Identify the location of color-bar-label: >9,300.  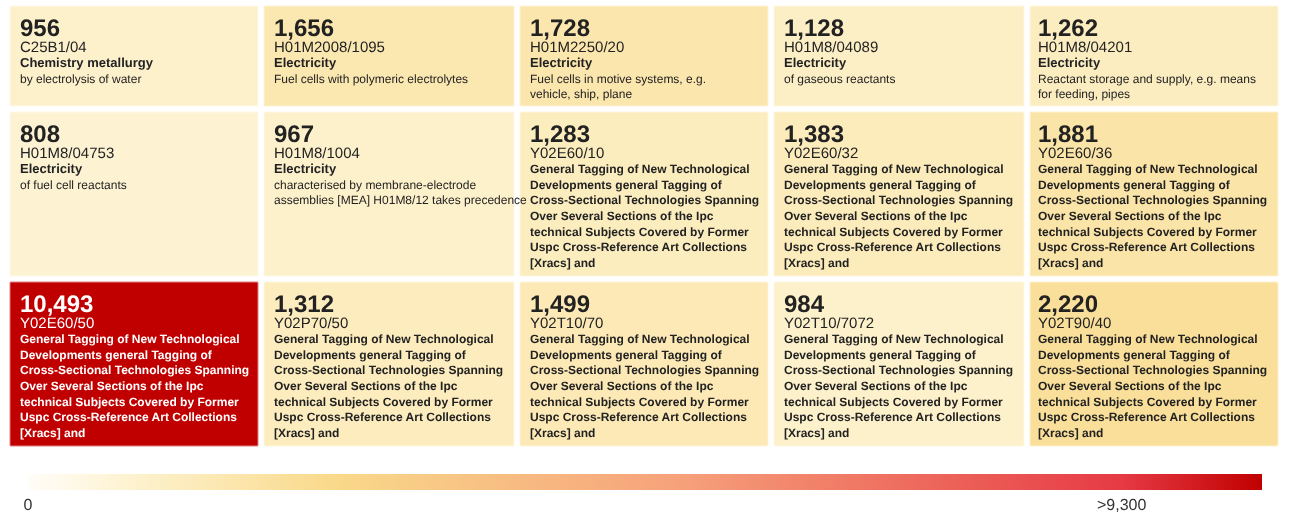
(1122, 505).